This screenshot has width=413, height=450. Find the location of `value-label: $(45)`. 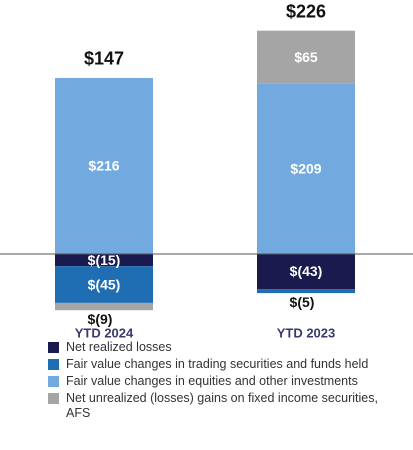

value-label: $(45) is located at coordinates (104, 284).